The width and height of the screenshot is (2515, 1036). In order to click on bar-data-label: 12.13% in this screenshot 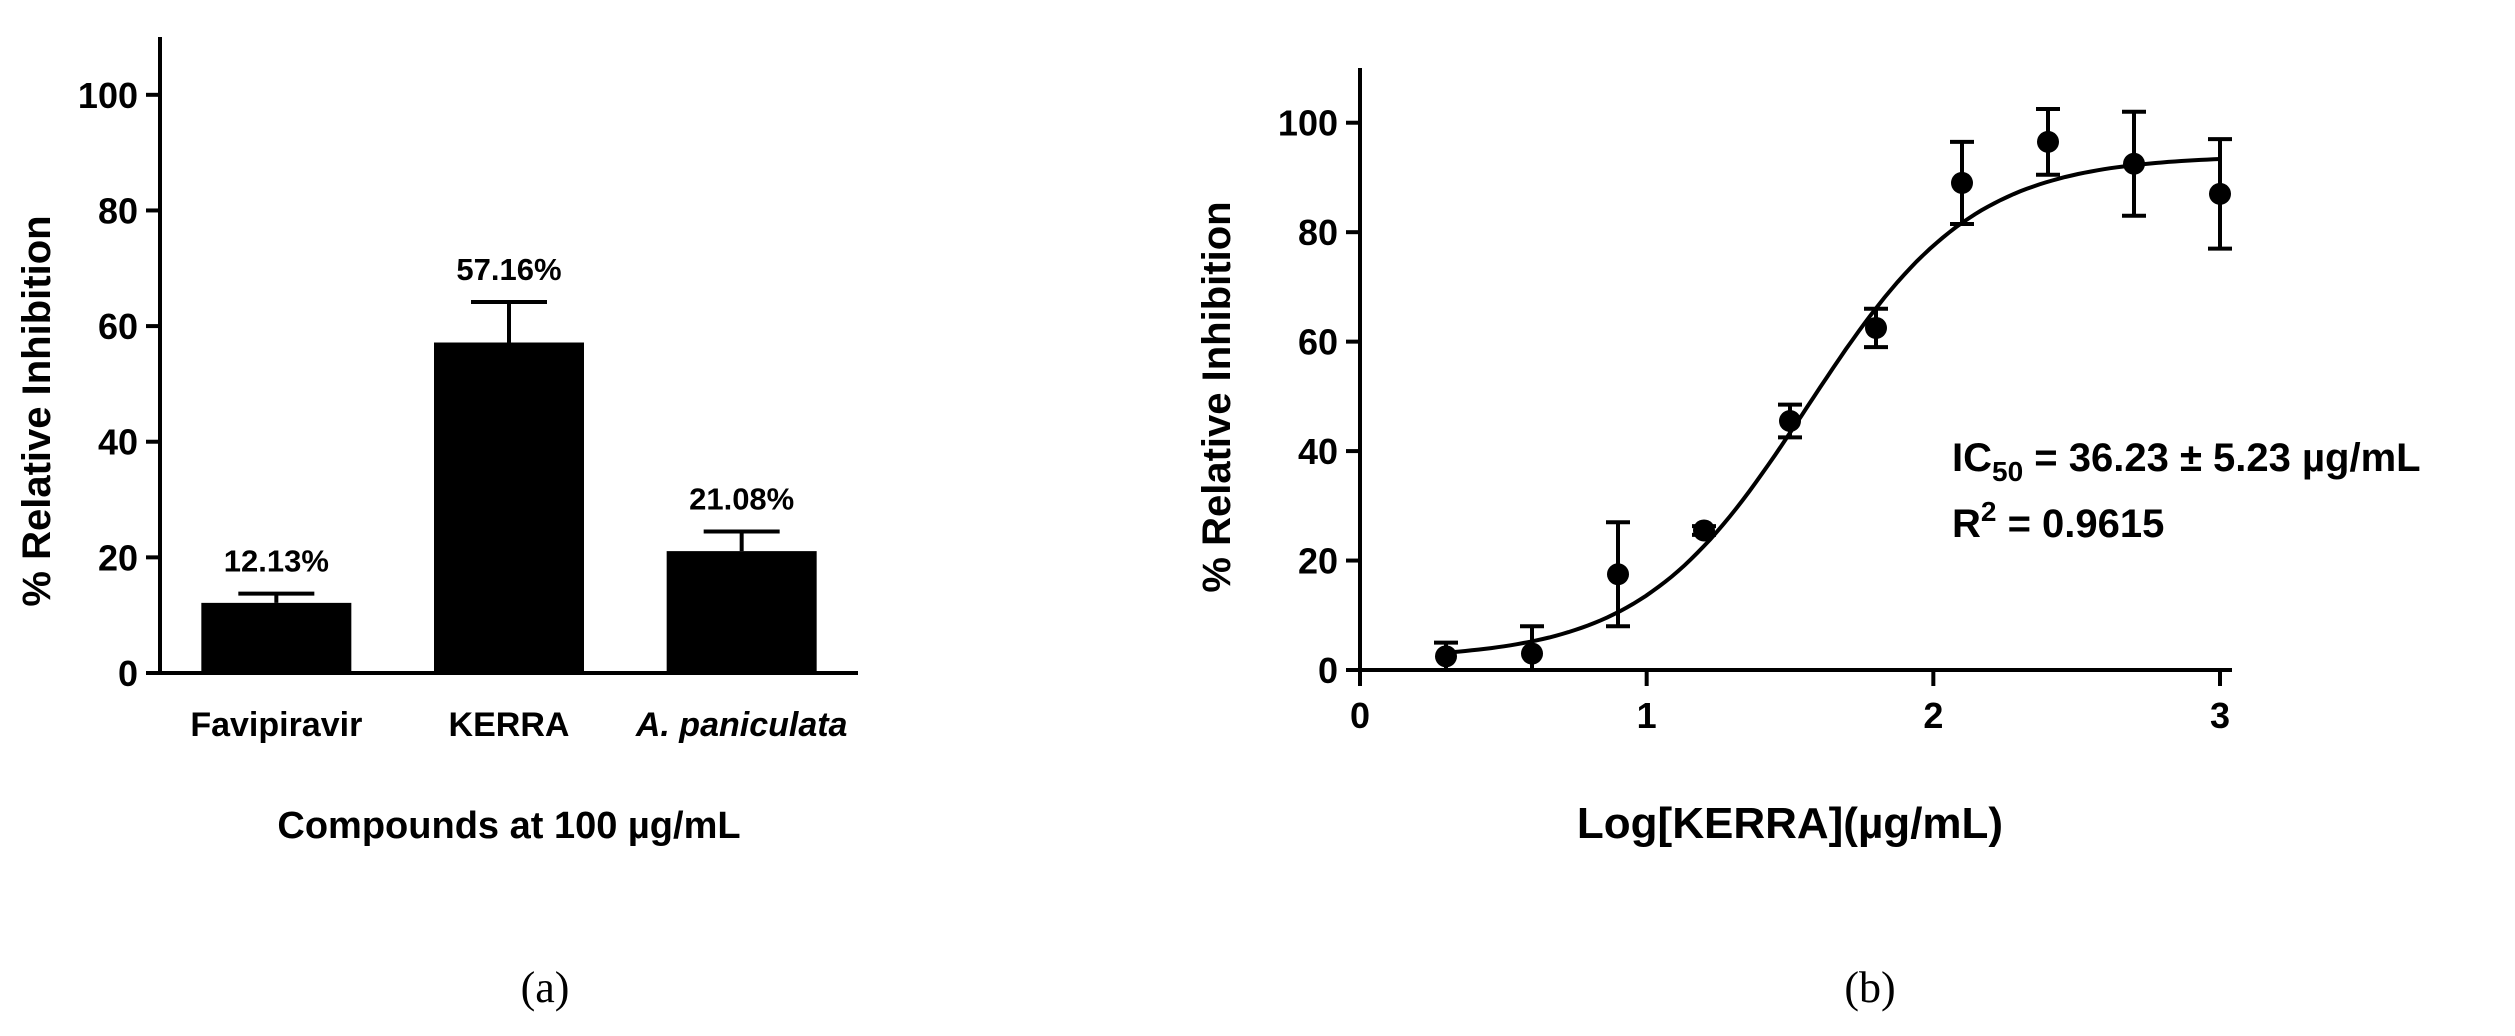, I will do `click(276, 561)`.